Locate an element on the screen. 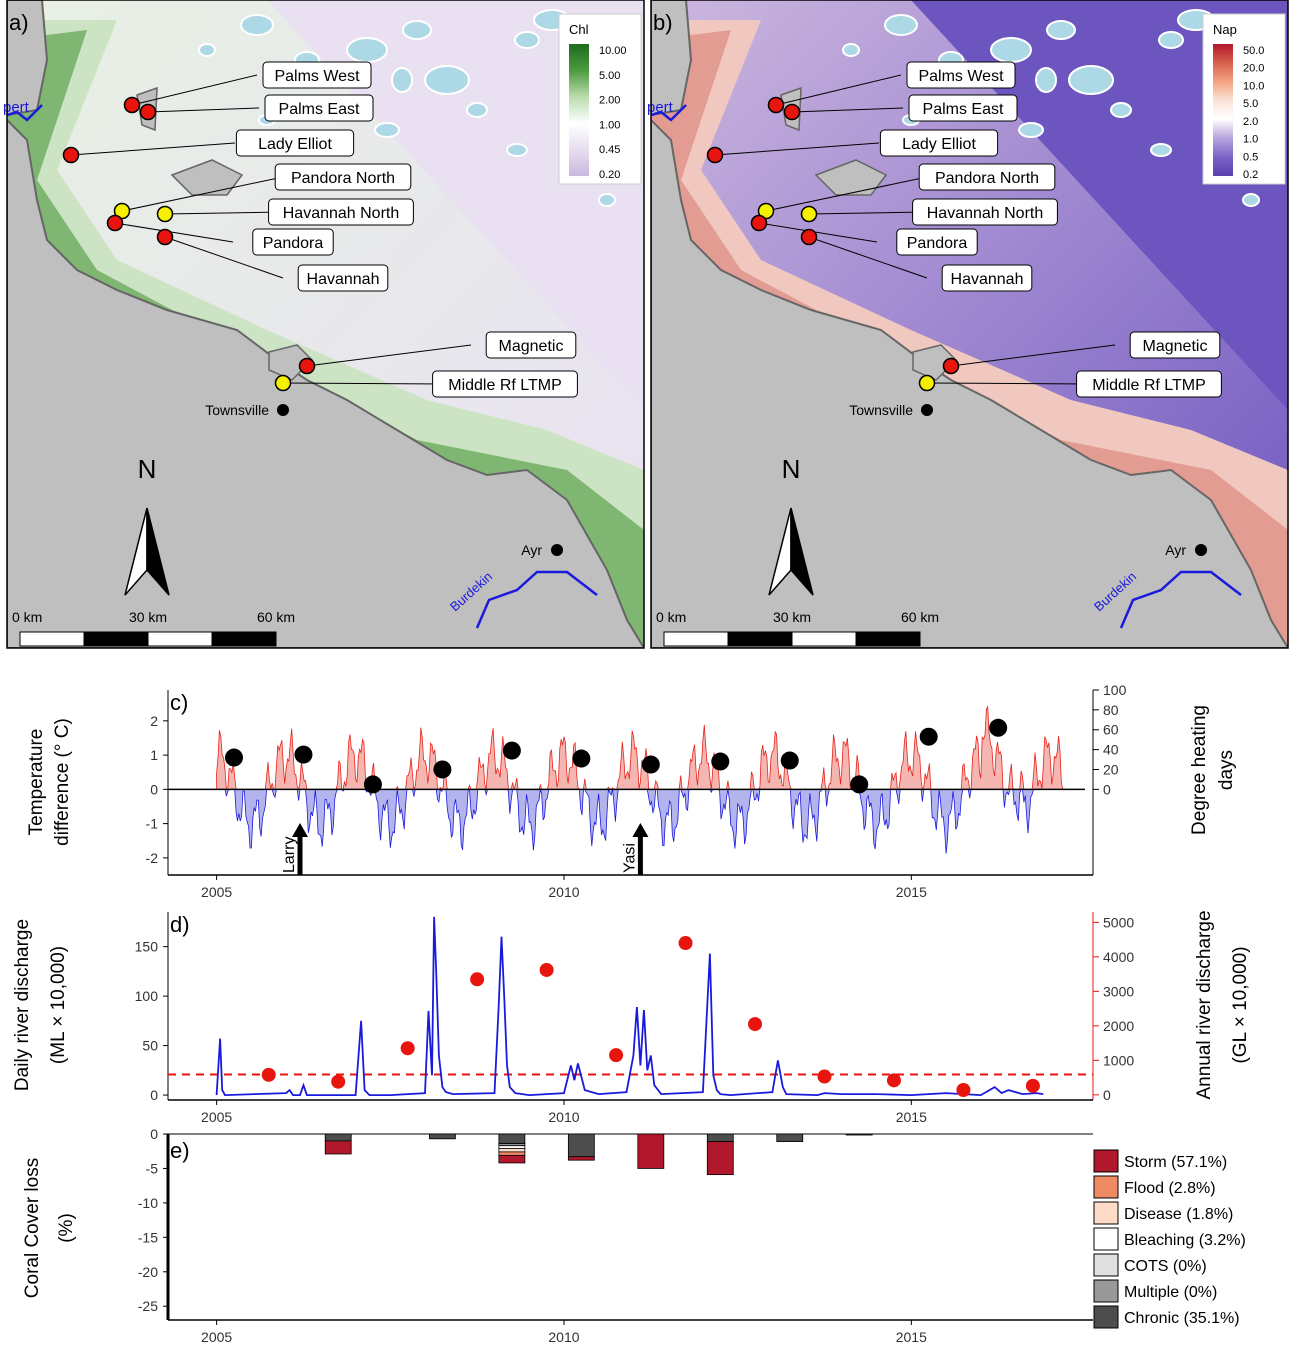 The height and width of the screenshot is (1347, 1293). north-arrow-right is located at coordinates (802, 551).